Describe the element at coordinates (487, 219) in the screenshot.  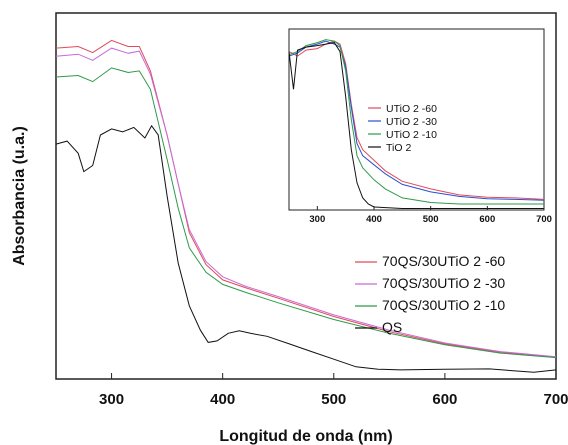
I see `inset-x-tick-label: 600` at that location.